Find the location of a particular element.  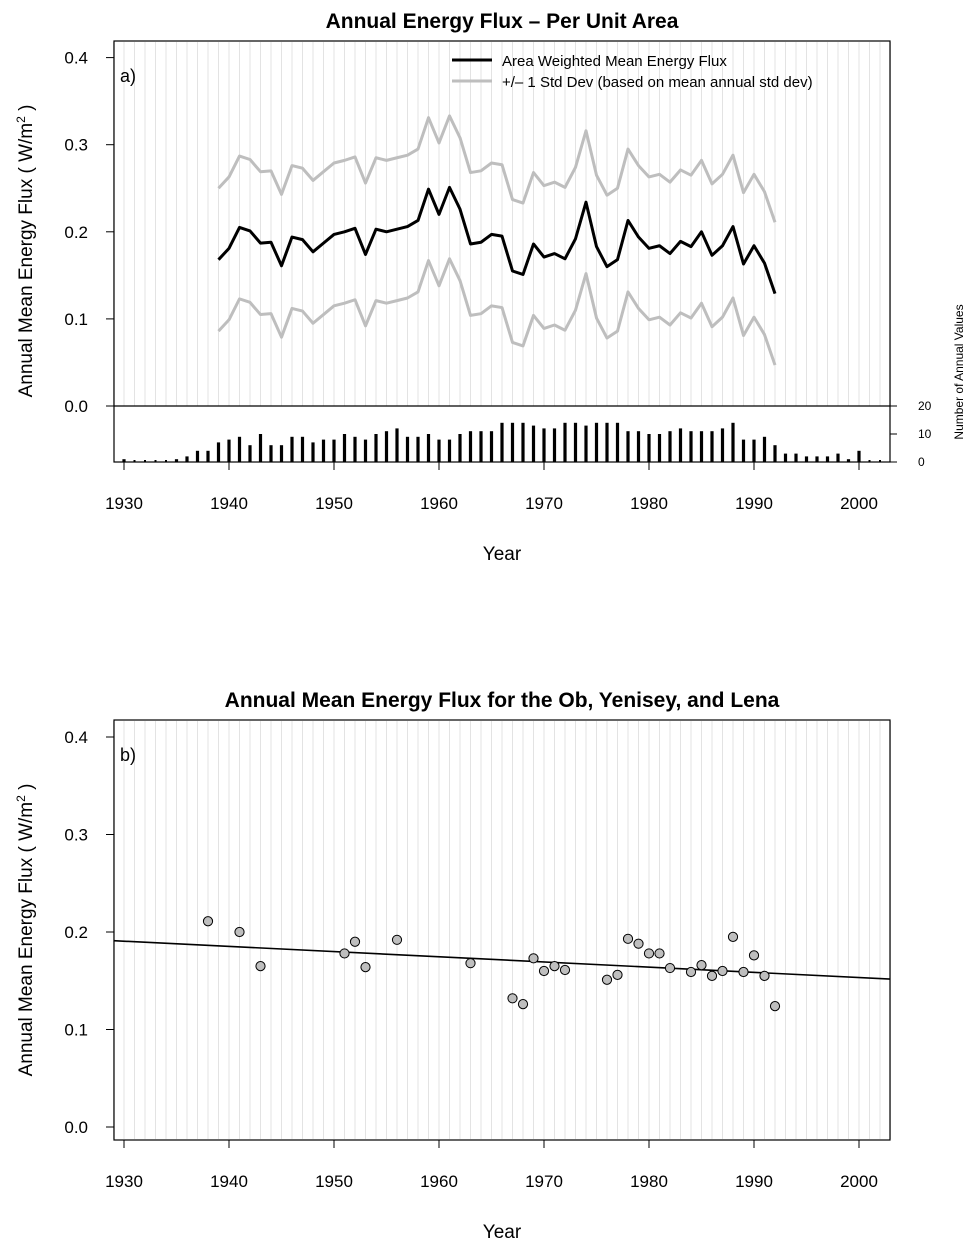

y-tick-label: 0.0 is located at coordinates (76, 1127).